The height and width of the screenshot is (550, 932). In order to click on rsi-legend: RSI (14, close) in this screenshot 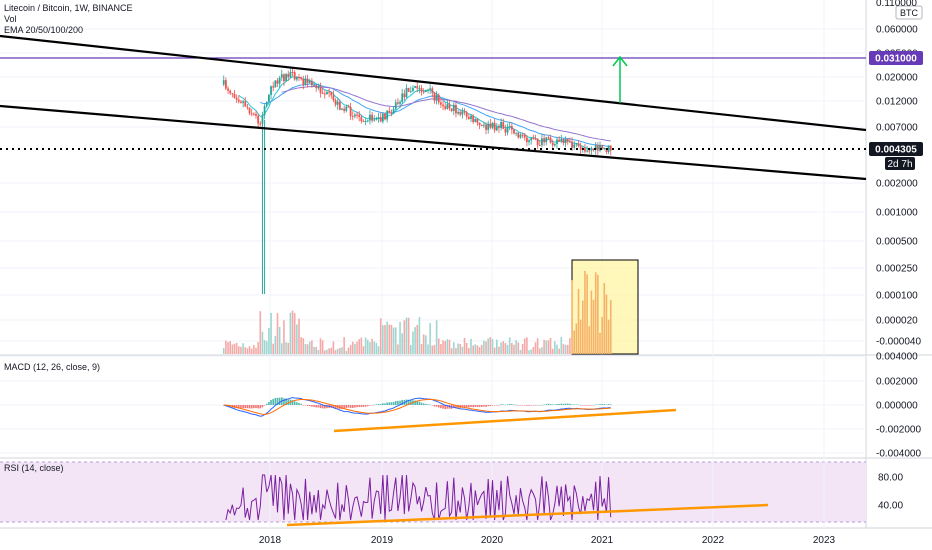, I will do `click(34, 468)`.